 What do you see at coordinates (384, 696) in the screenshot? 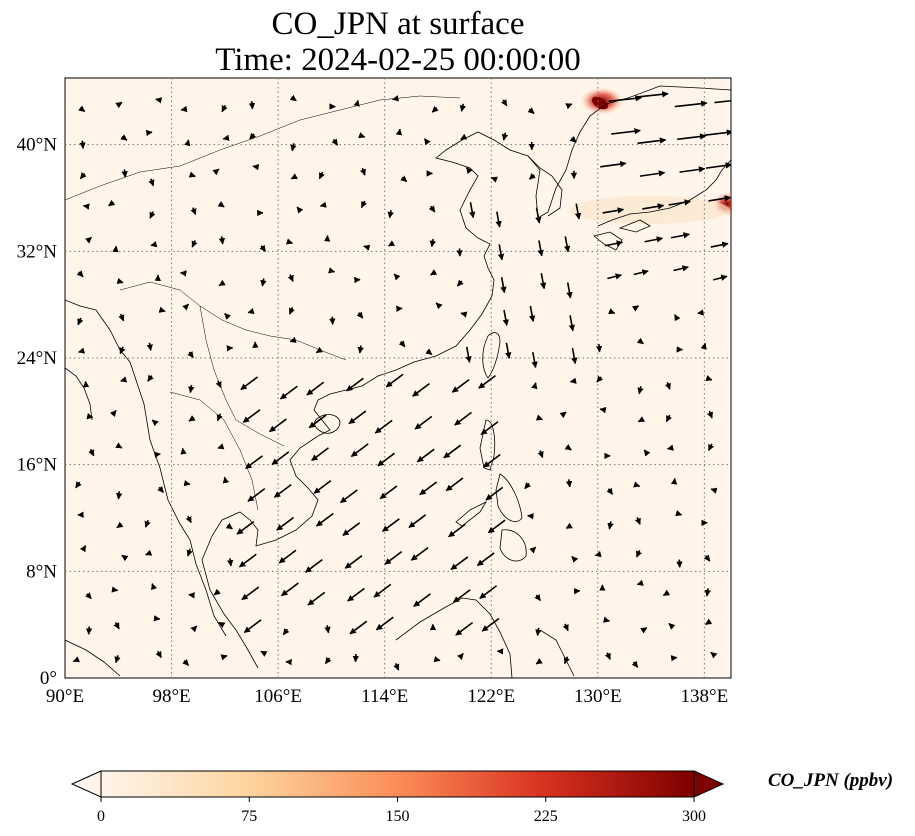
I see `lon-tick-label: 114°E` at bounding box center [384, 696].